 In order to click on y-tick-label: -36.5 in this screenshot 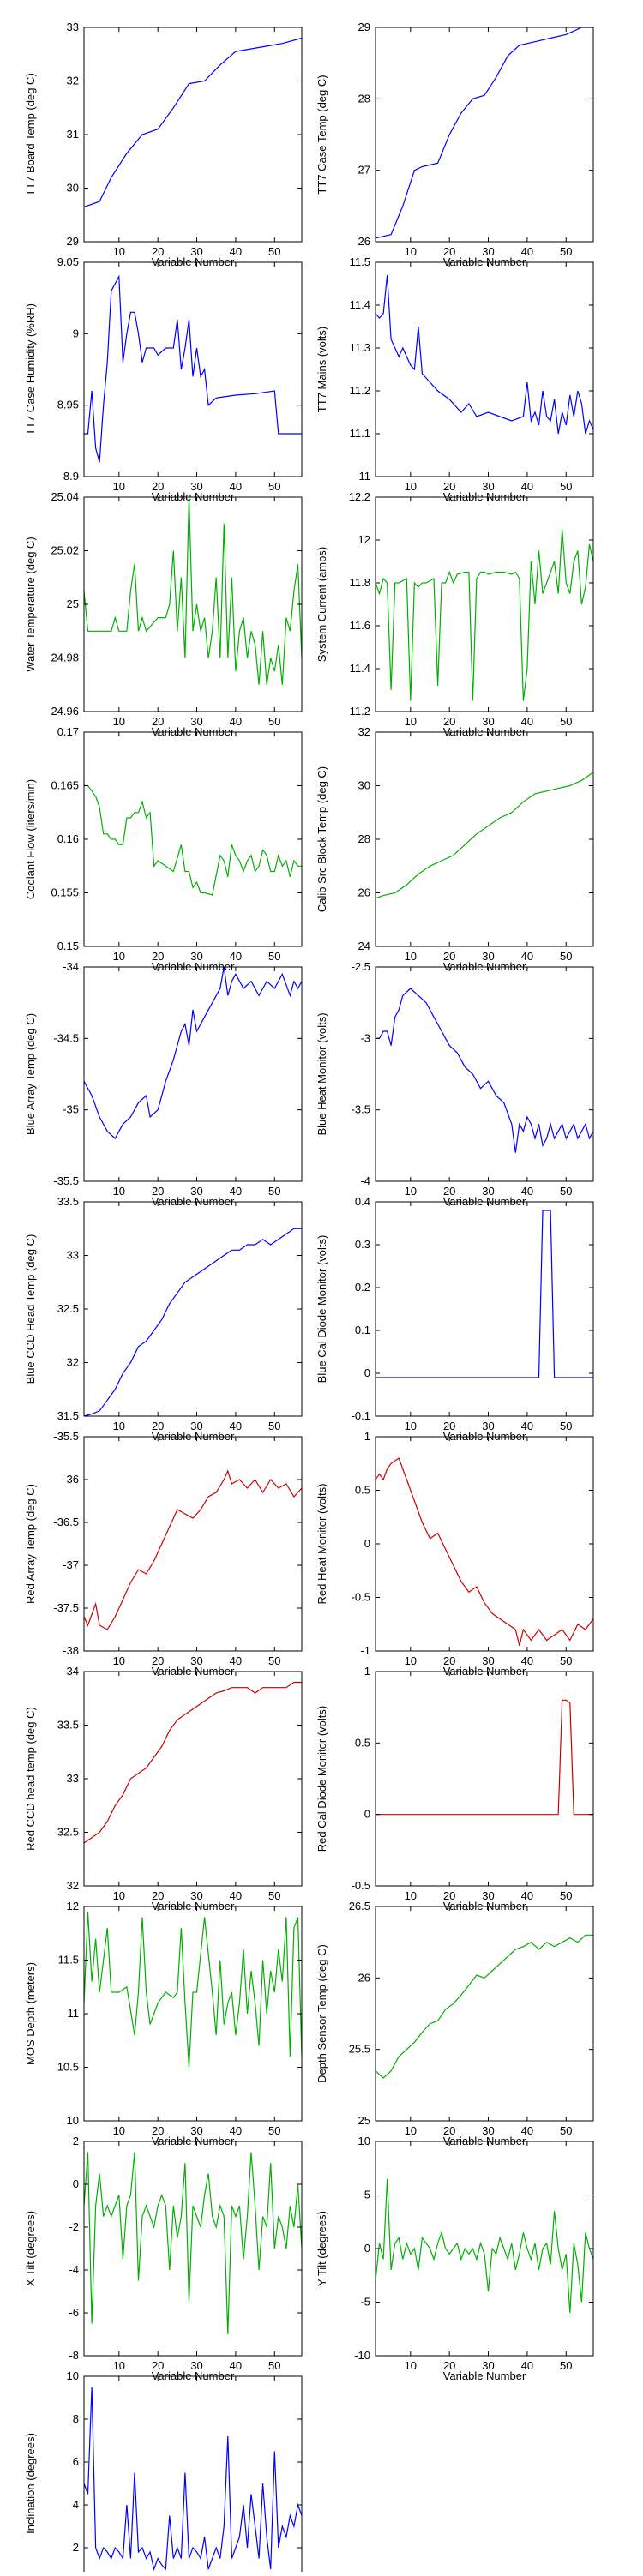, I will do `click(66, 1522)`.